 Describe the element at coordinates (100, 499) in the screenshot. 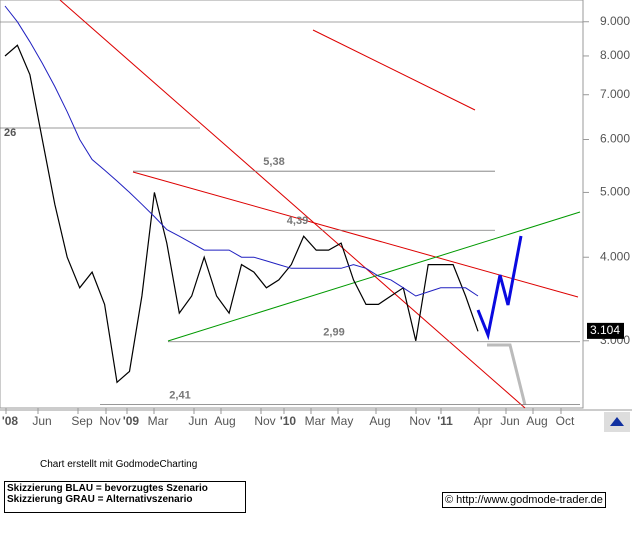

I see `legend-gray: Skizzierung GRAU = Alternativszenario` at that location.